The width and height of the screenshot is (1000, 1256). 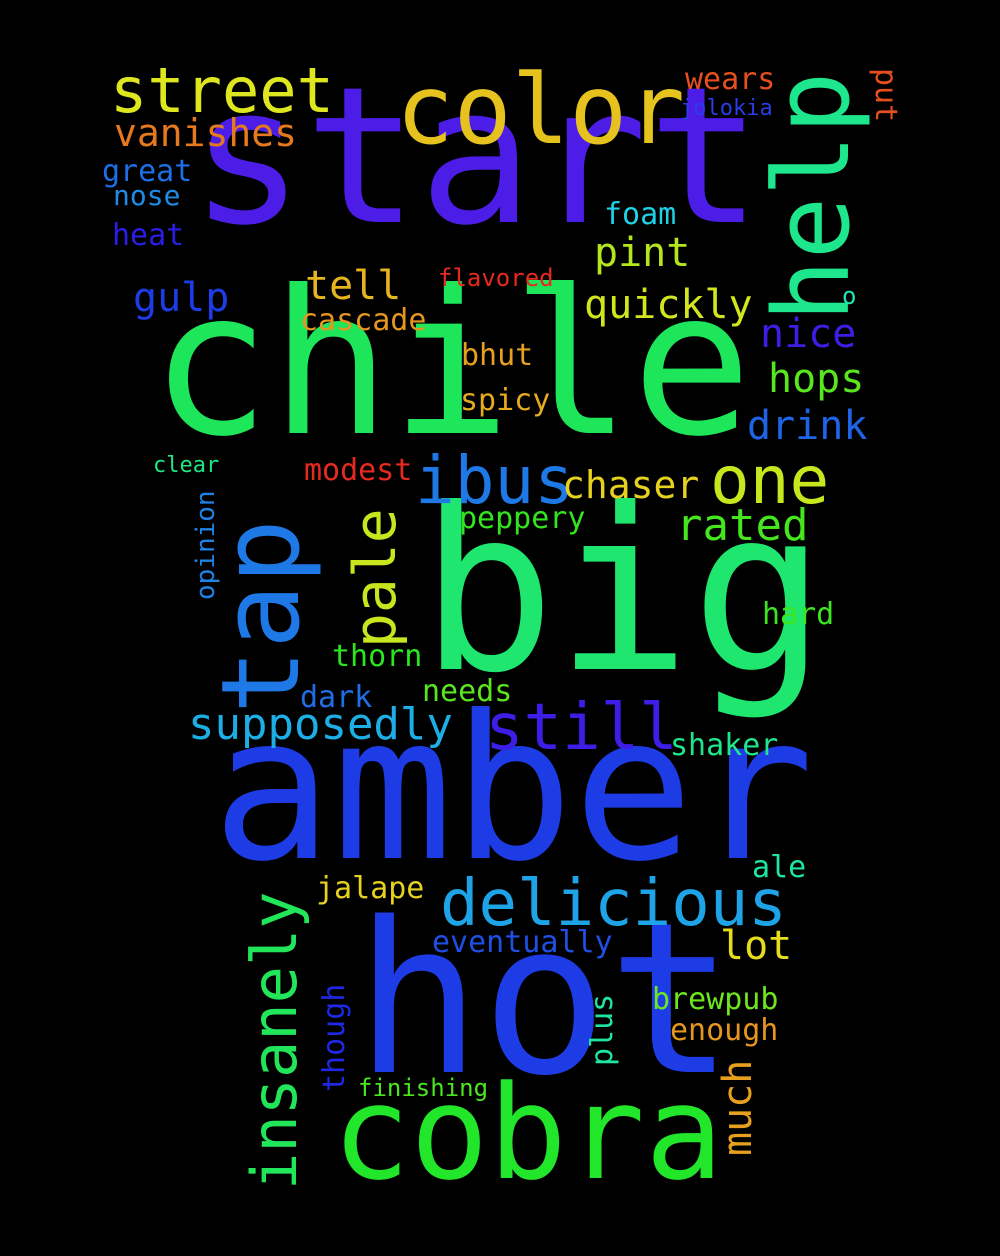 I want to click on word-ibus: ibus, so click(x=494, y=480).